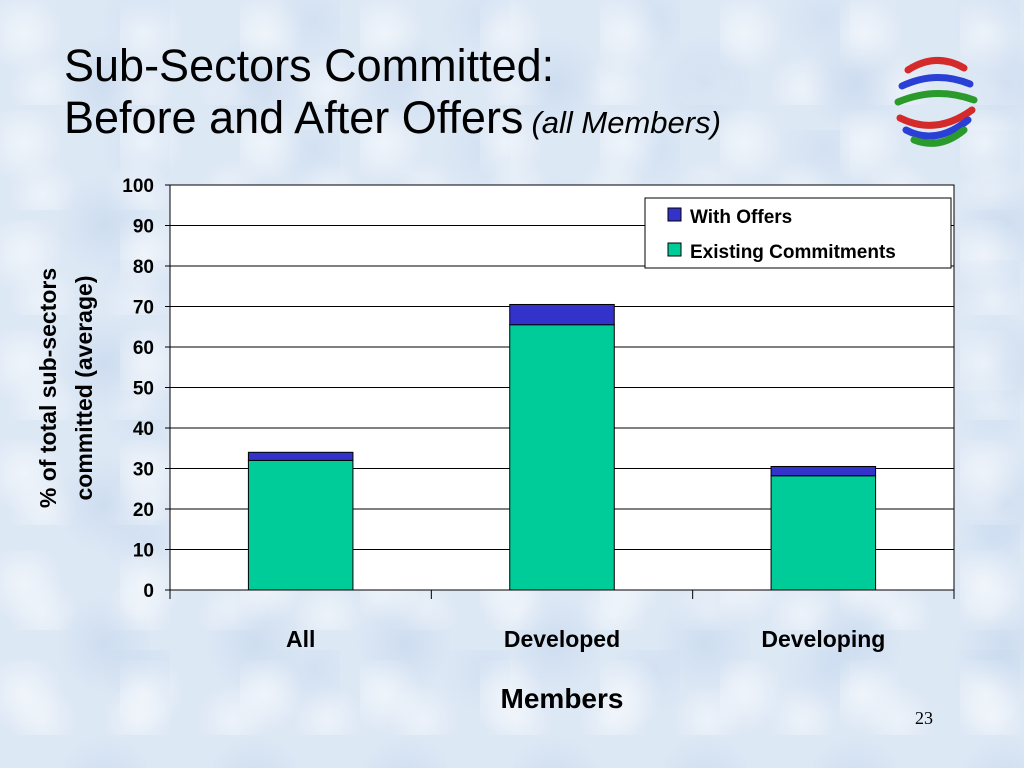  Describe the element at coordinates (143, 308) in the screenshot. I see `y-tick-label: 70` at that location.